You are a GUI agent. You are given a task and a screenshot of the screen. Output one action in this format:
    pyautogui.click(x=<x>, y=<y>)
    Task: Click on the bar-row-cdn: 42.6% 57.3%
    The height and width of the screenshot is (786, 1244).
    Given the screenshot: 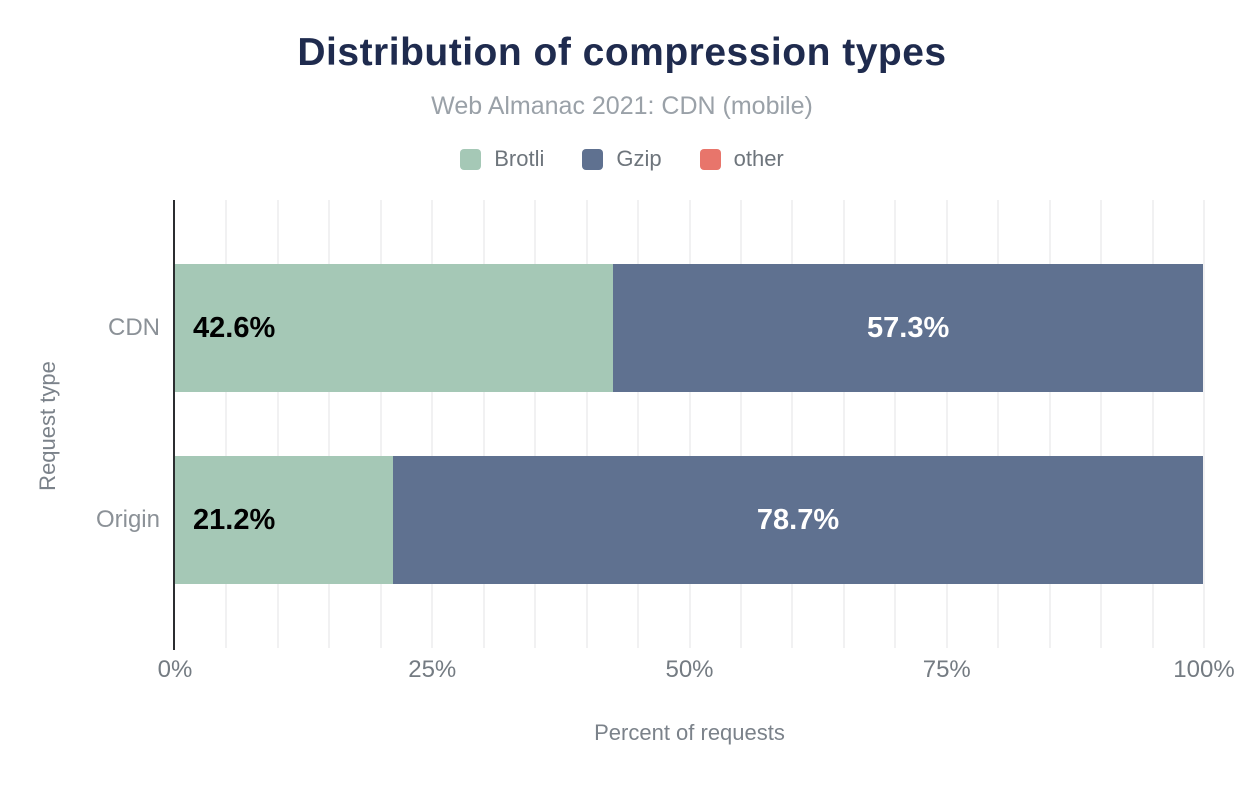 What is the action you would take?
    pyautogui.click(x=689, y=328)
    